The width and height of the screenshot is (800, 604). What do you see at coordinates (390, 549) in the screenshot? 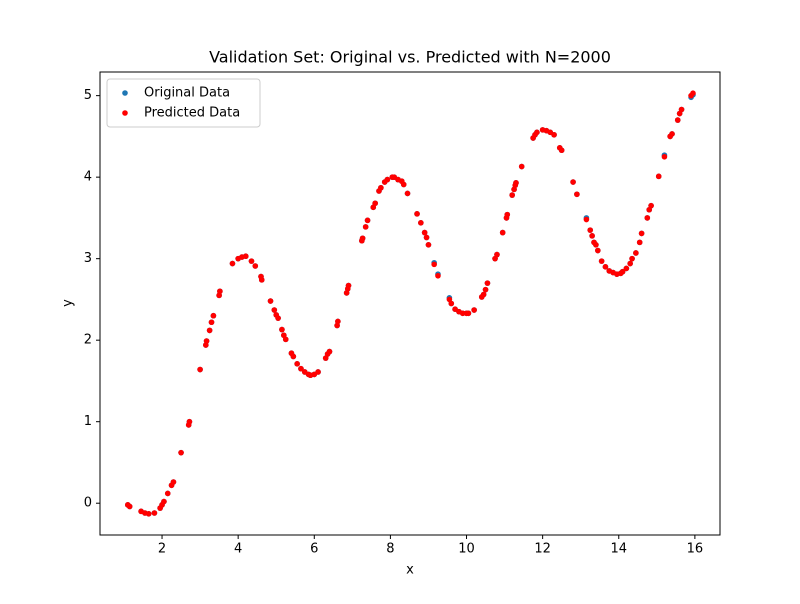
I see `x-tick-label: 8` at bounding box center [390, 549].